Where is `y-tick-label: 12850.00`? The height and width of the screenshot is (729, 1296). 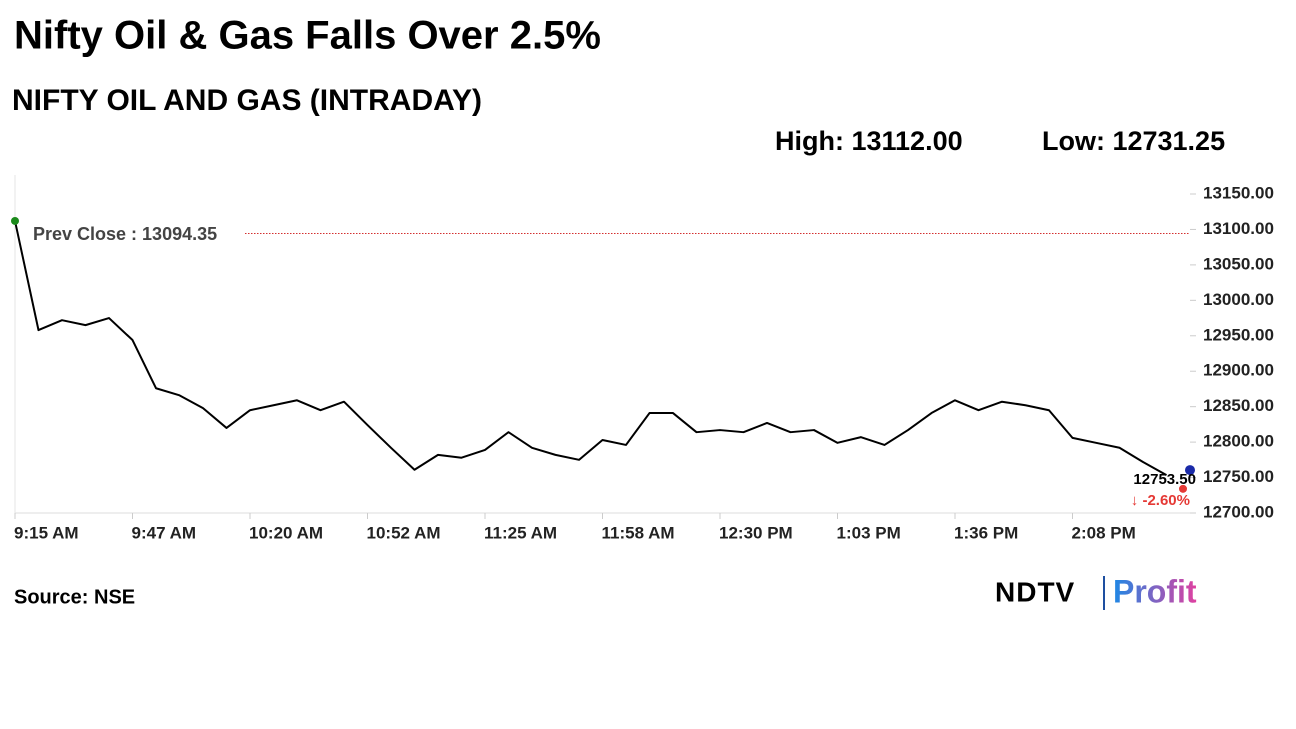 y-tick-label: 12850.00 is located at coordinates (1238, 405).